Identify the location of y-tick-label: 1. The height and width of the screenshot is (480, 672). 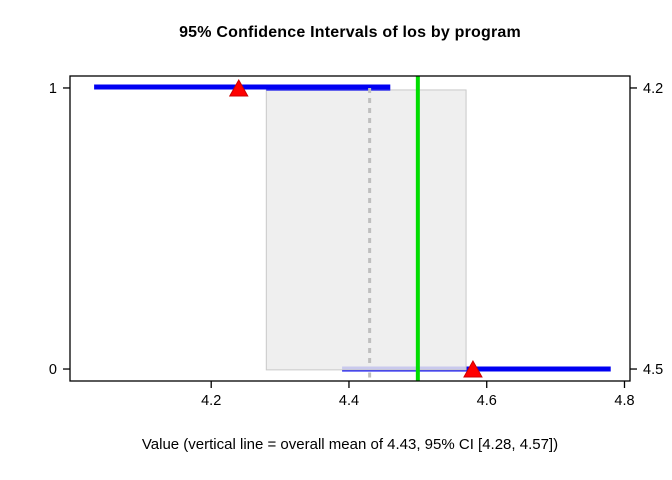
(53, 89).